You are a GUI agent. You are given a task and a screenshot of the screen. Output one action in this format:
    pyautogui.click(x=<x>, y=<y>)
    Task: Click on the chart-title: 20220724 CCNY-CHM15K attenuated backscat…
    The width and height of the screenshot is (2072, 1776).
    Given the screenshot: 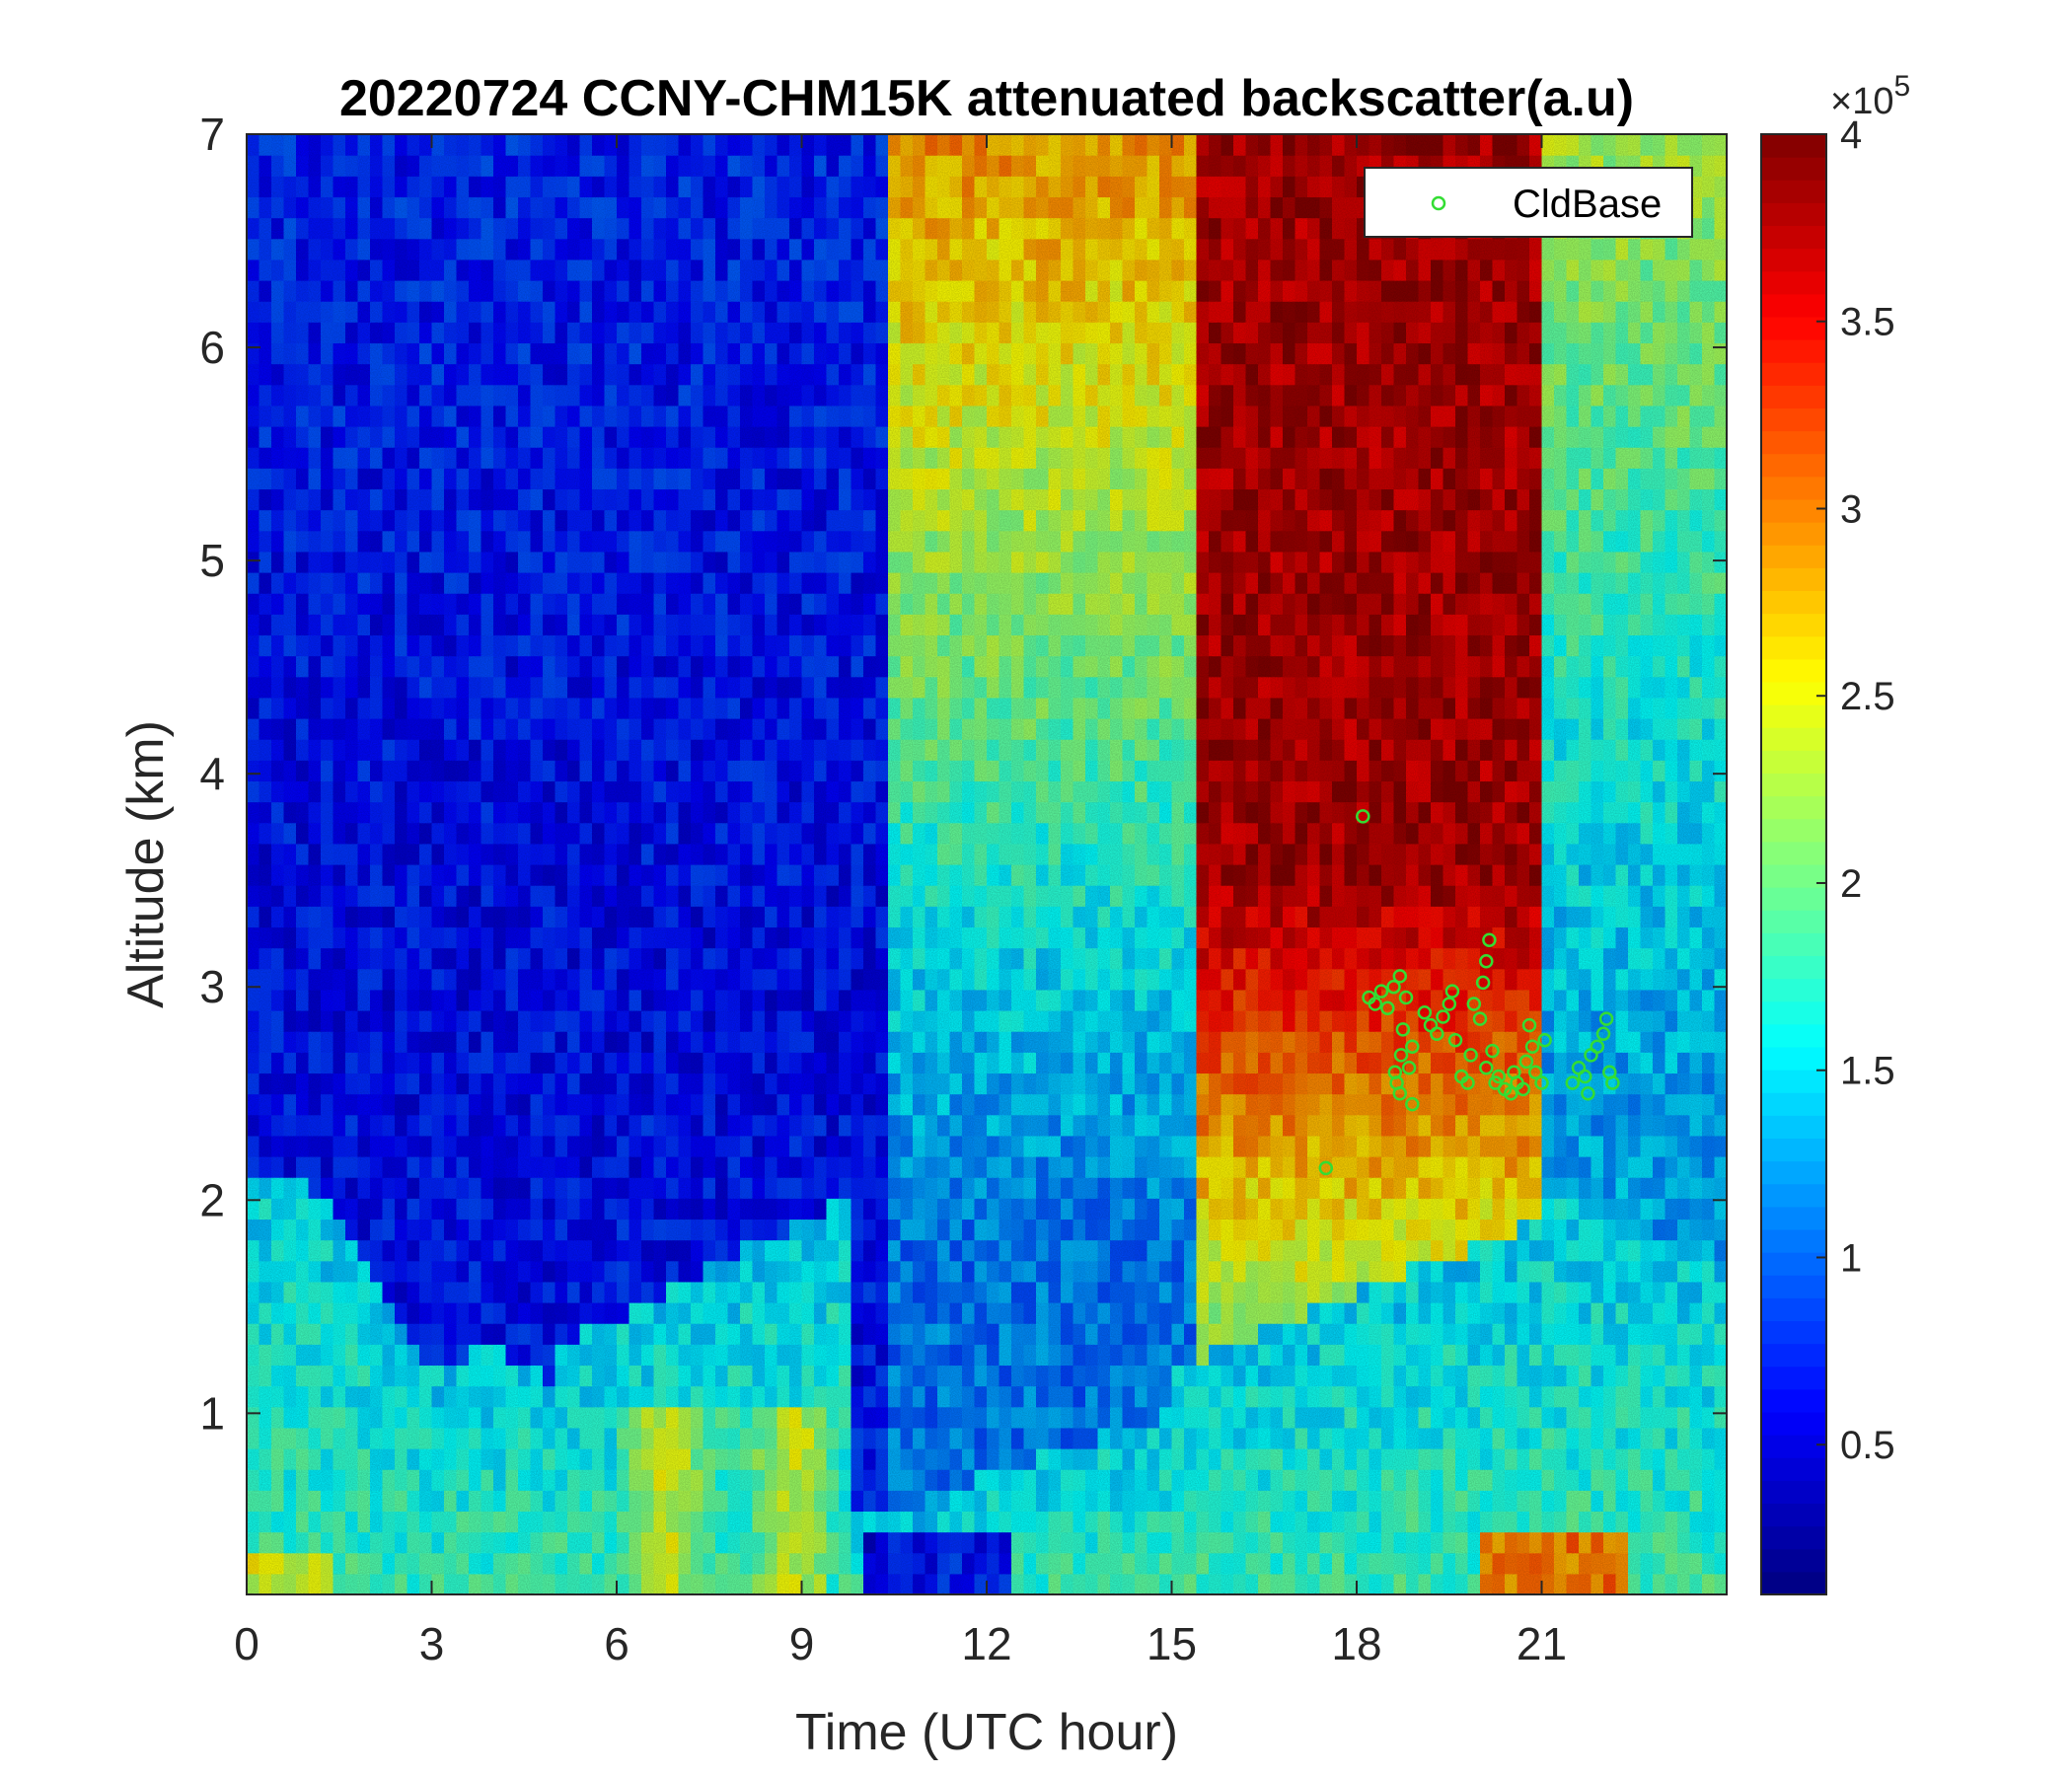 What is the action you would take?
    pyautogui.click(x=987, y=99)
    